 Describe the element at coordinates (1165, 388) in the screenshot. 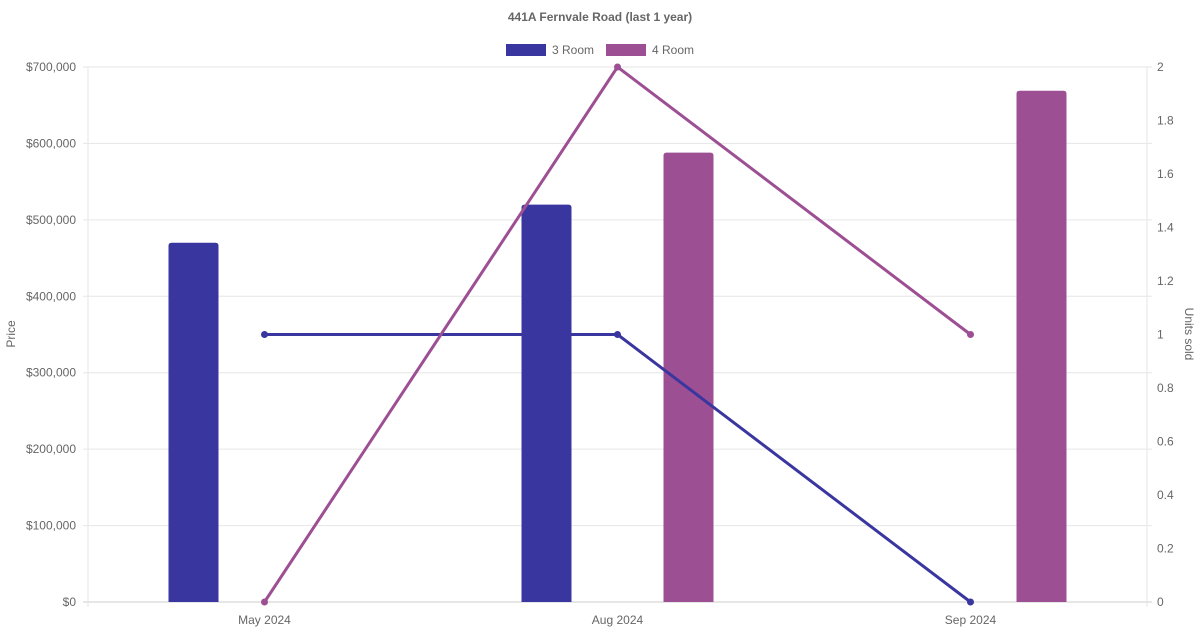

I see `right-tick-label: 0.8` at that location.